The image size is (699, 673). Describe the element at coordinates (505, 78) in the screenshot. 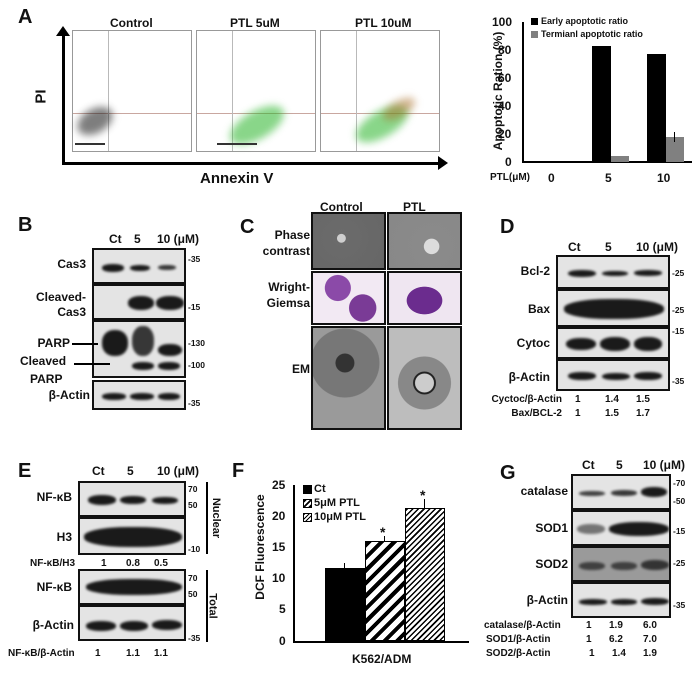

I see `ytick: 60` at that location.